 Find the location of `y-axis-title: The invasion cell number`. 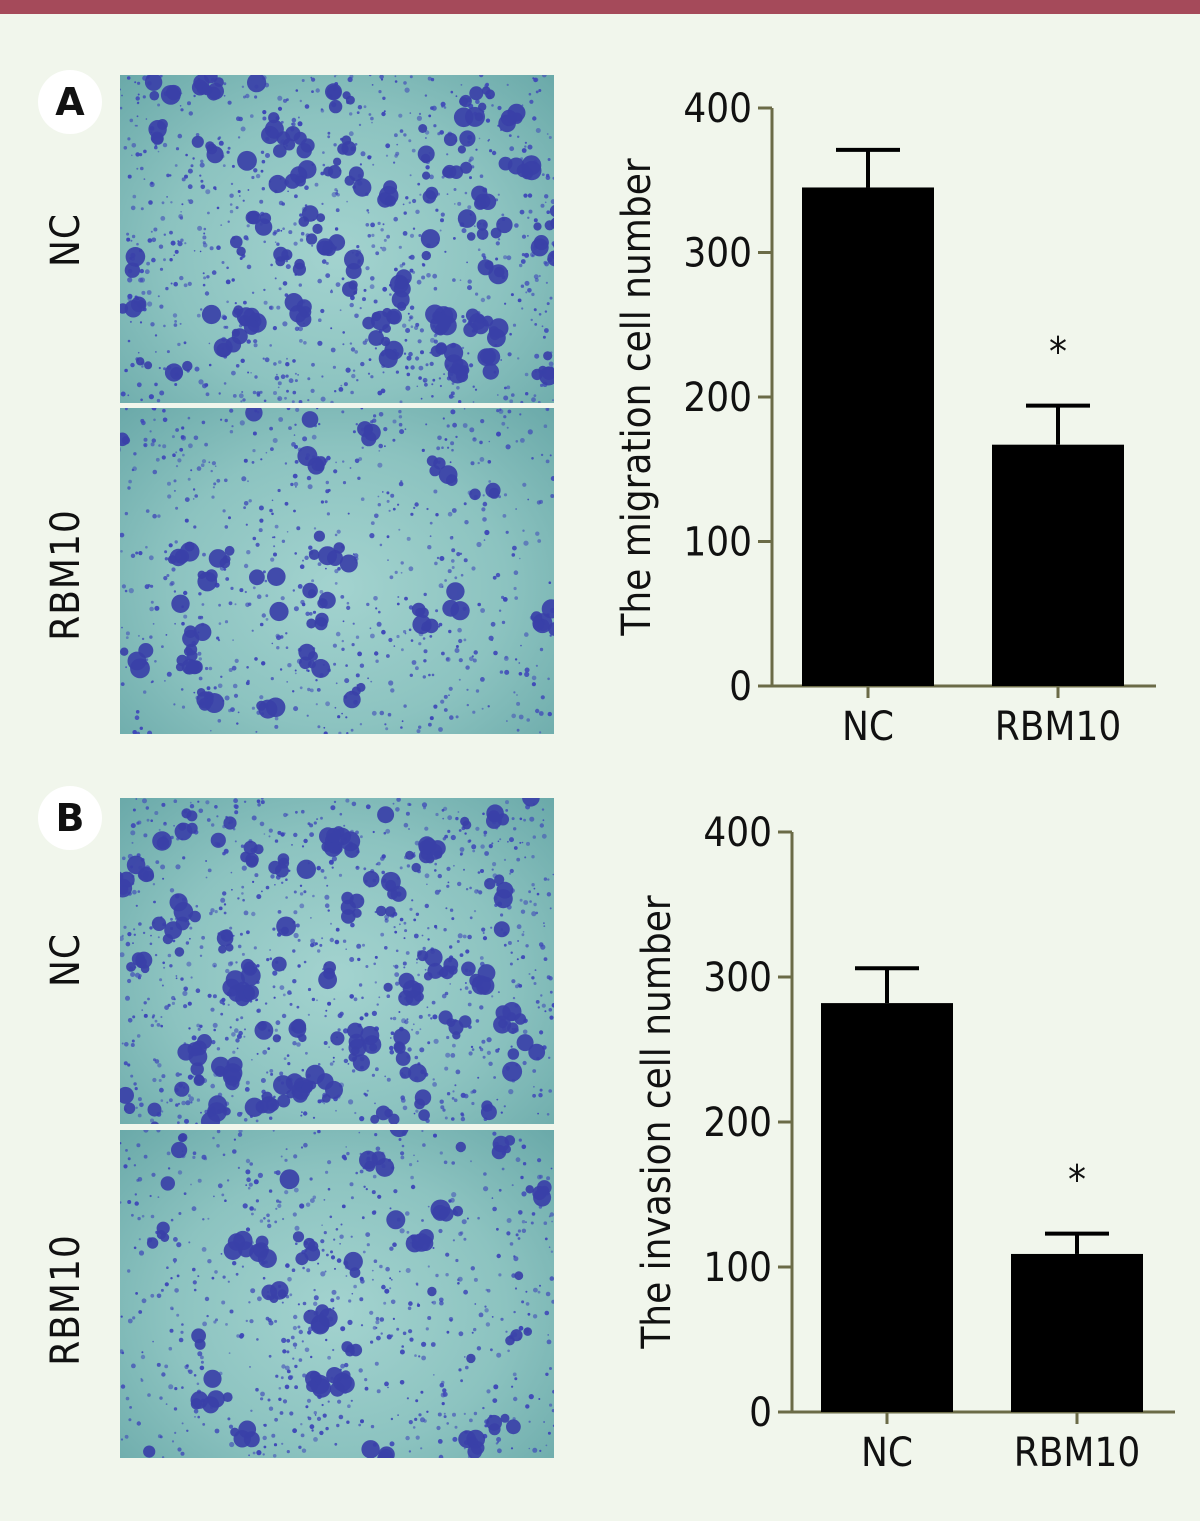

y-axis-title: The invasion cell number is located at coordinates (657, 1122).